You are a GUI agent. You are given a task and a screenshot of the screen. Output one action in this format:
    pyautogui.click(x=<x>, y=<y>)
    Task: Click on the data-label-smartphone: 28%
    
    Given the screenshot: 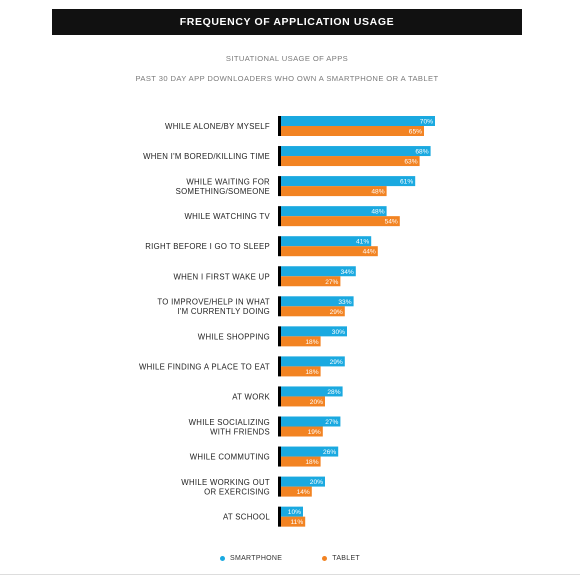 What is the action you would take?
    pyautogui.click(x=333, y=392)
    